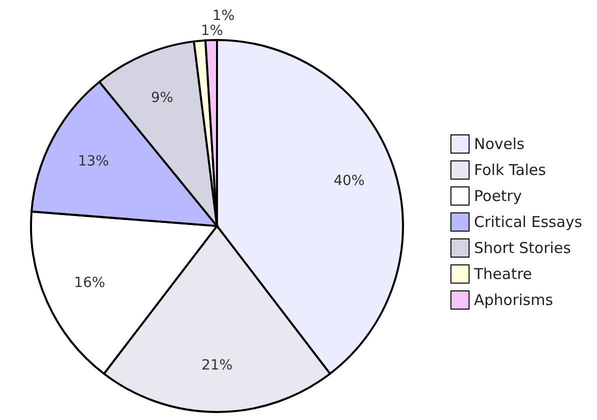  What do you see at coordinates (162, 98) in the screenshot?
I see `data-label: 9%` at bounding box center [162, 98].